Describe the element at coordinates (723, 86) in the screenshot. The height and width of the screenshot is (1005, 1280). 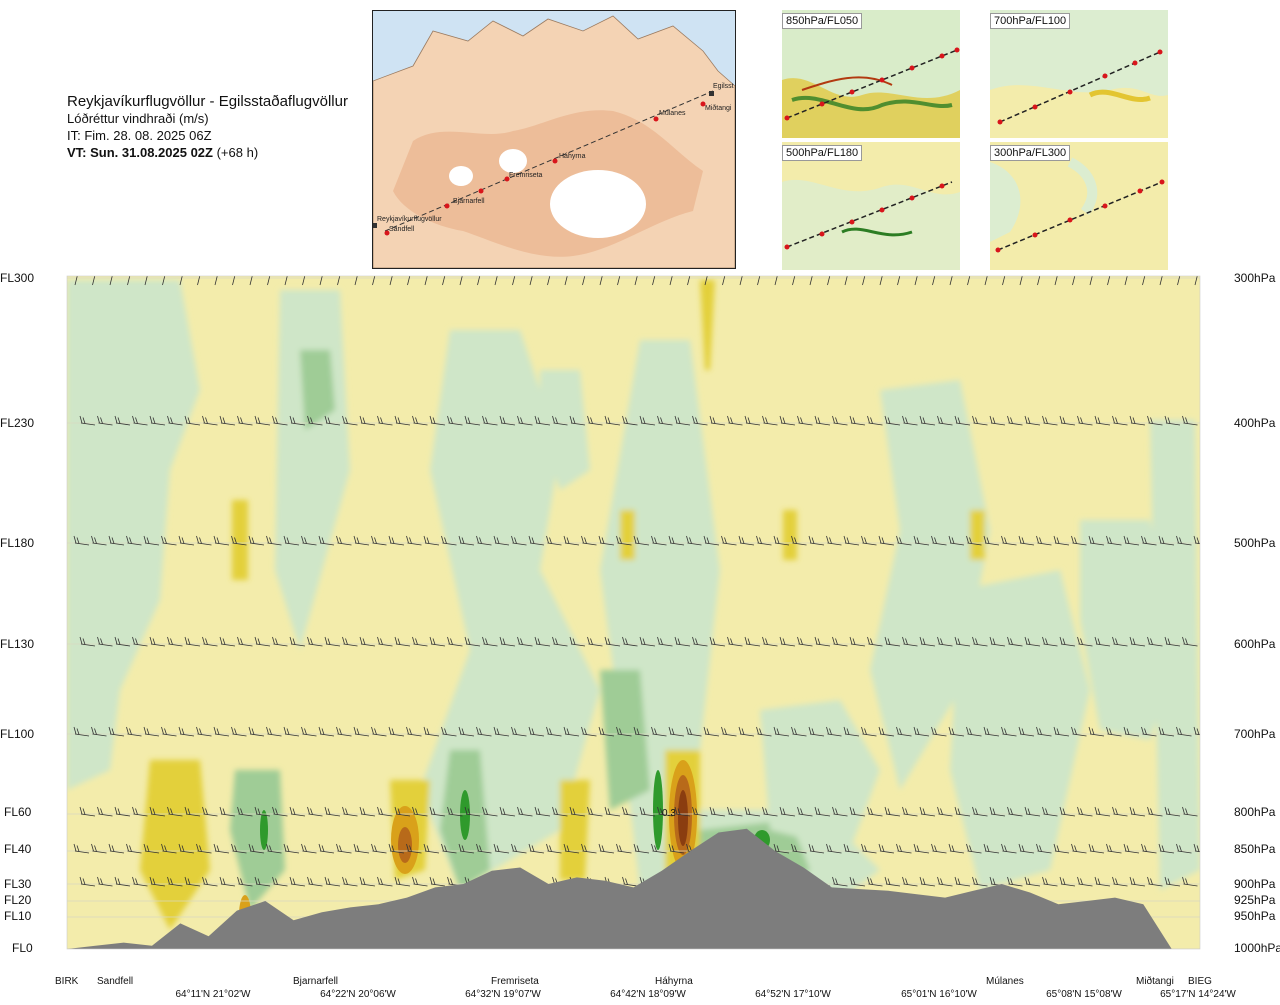
I see `map-label-egilsst: Egilsst` at that location.